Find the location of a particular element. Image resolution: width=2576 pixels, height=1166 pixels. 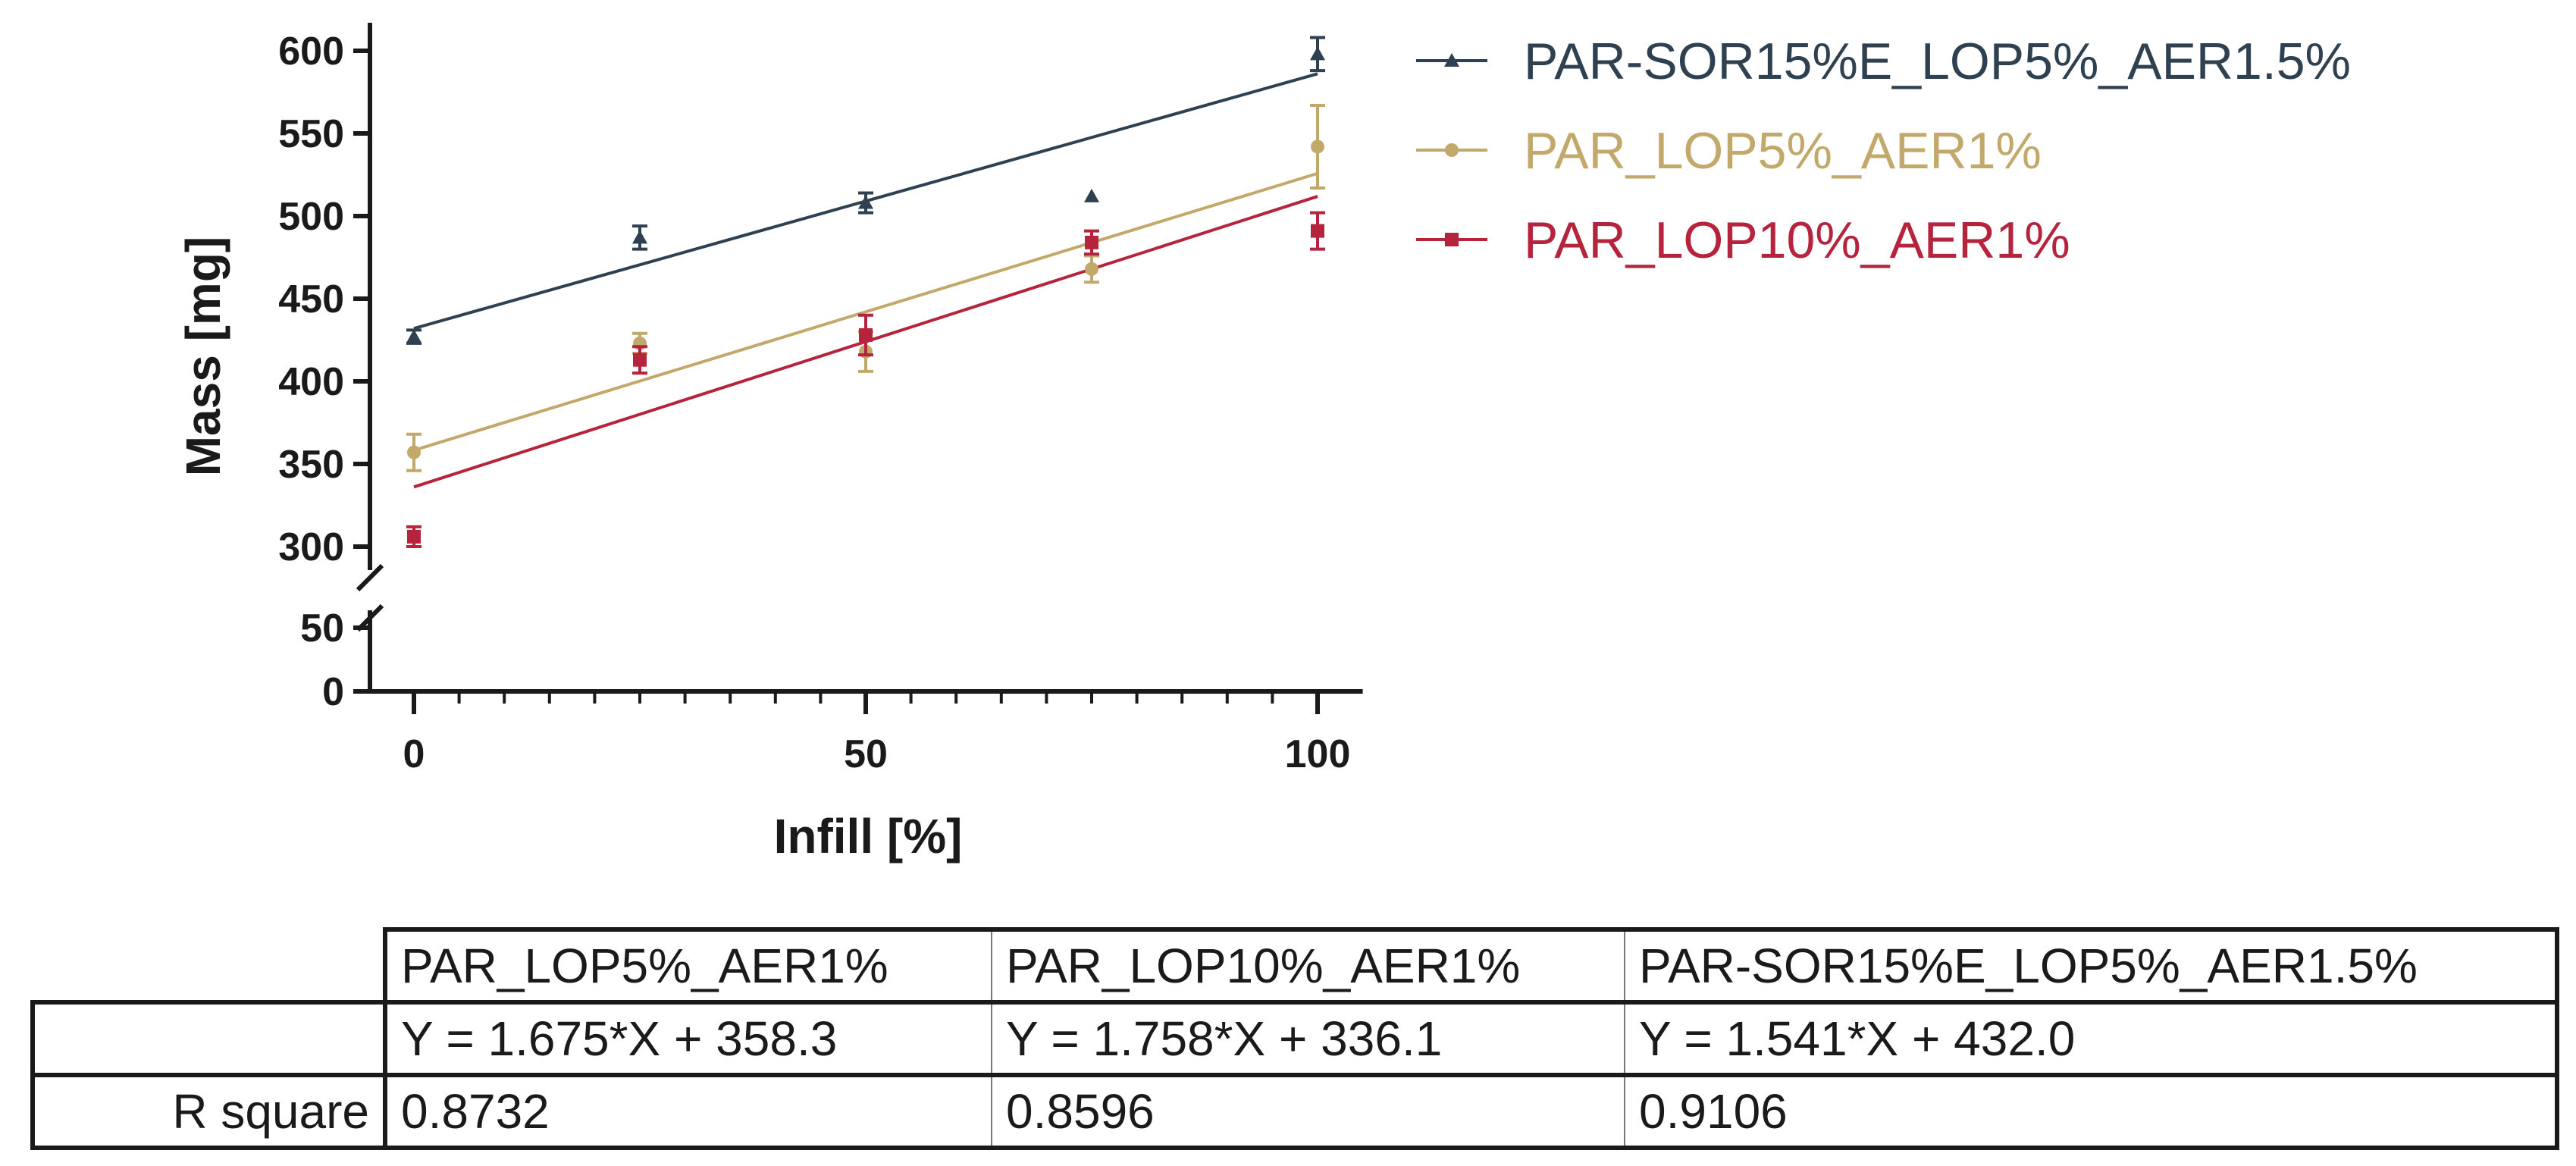

y-tick-label: 450 is located at coordinates (311, 299).